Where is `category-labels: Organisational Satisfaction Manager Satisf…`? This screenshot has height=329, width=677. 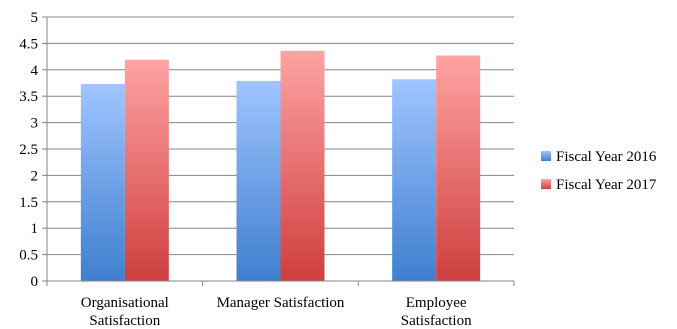
category-labels: Organisational Satisfaction Manager Satisf… is located at coordinates (276, 312).